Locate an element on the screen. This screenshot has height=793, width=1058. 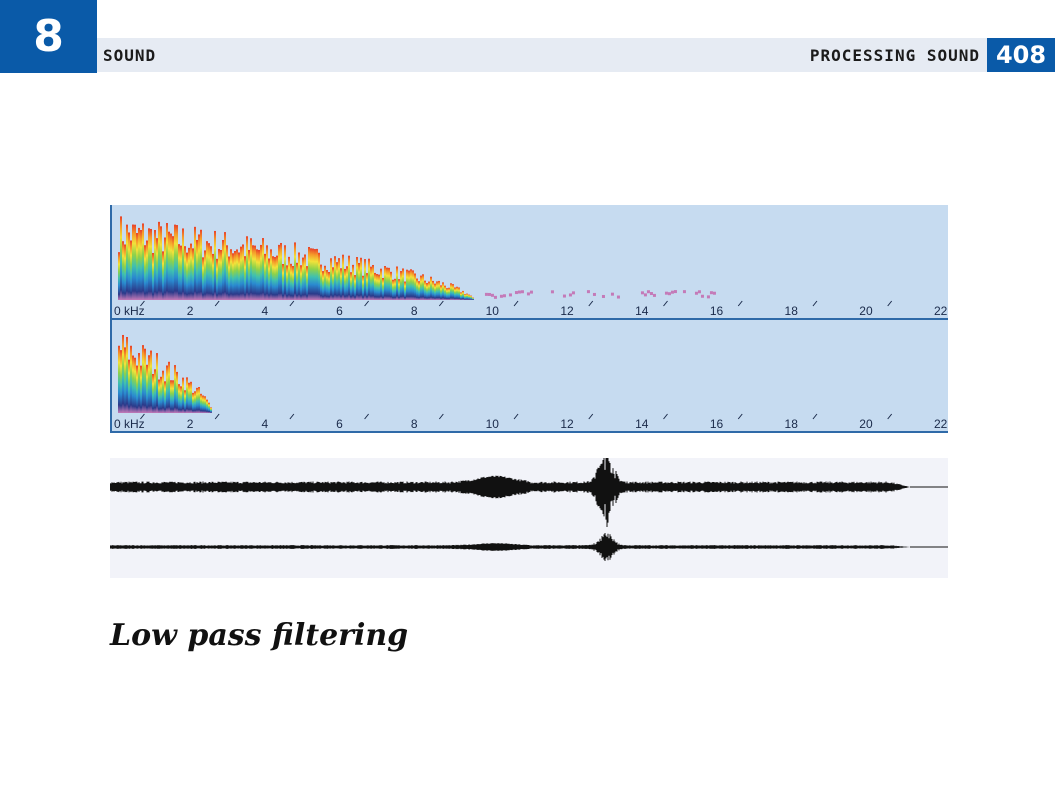
frequency-tick-label: 10 is located at coordinates (493, 311).